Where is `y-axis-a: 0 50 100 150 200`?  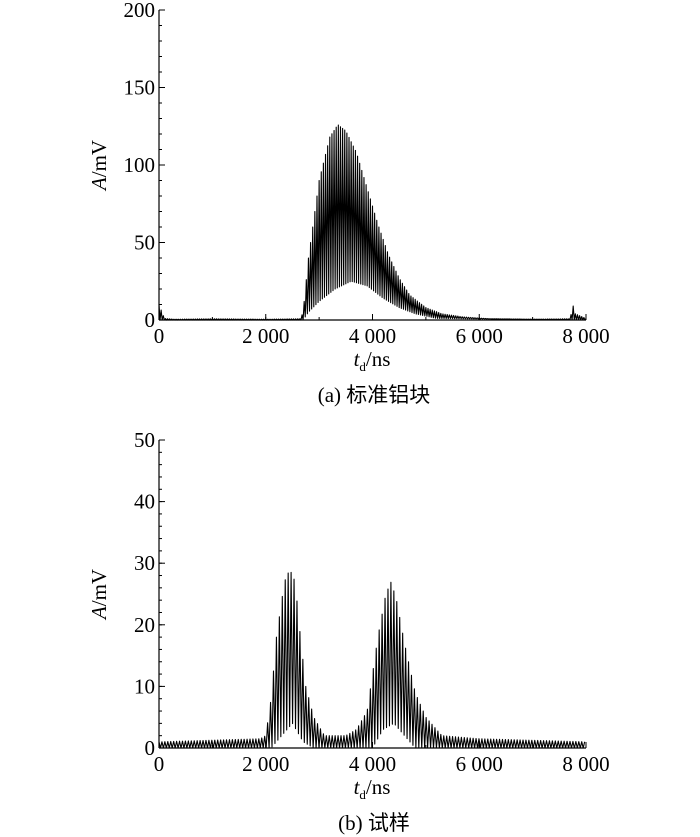
y-axis-a: 0 50 100 150 200 is located at coordinates (144, 166).